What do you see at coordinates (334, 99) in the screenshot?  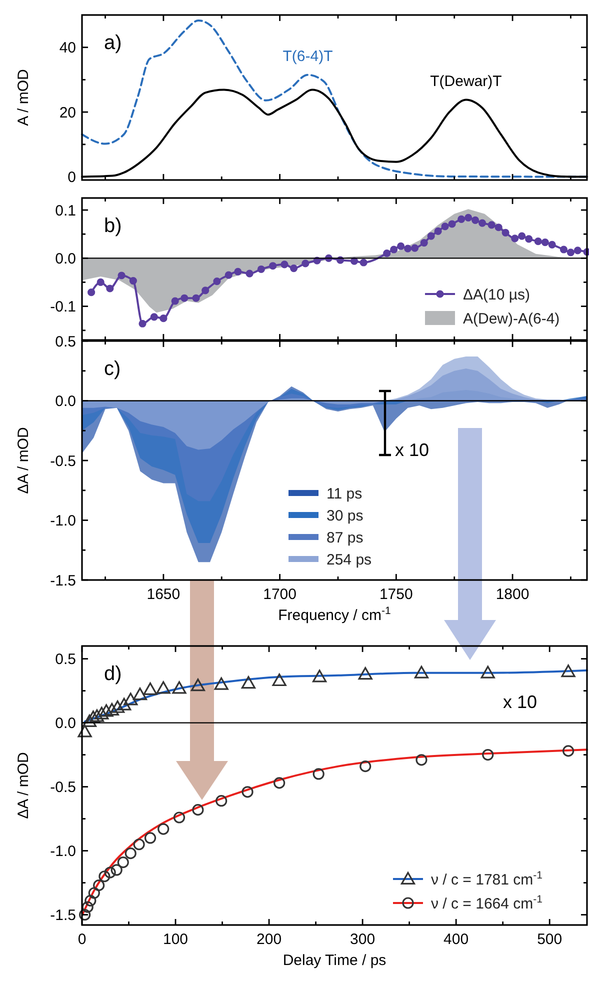 I see `line-series` at bounding box center [334, 99].